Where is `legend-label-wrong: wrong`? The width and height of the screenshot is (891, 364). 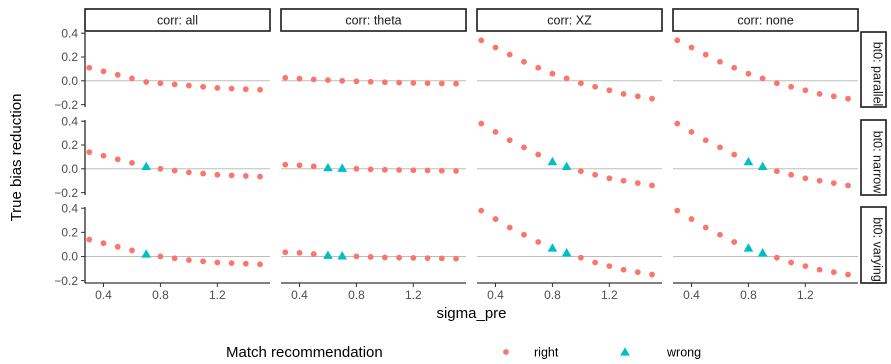 legend-label-wrong: wrong is located at coordinates (683, 353).